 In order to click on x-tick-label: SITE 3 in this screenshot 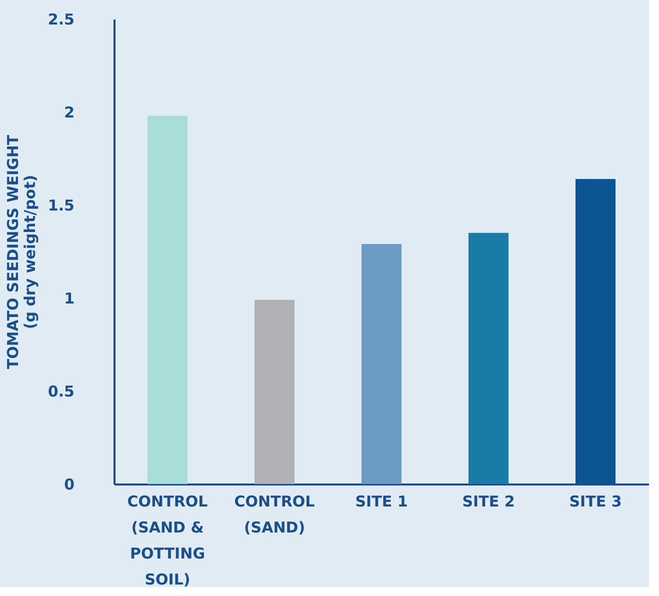, I will do `click(595, 501)`.